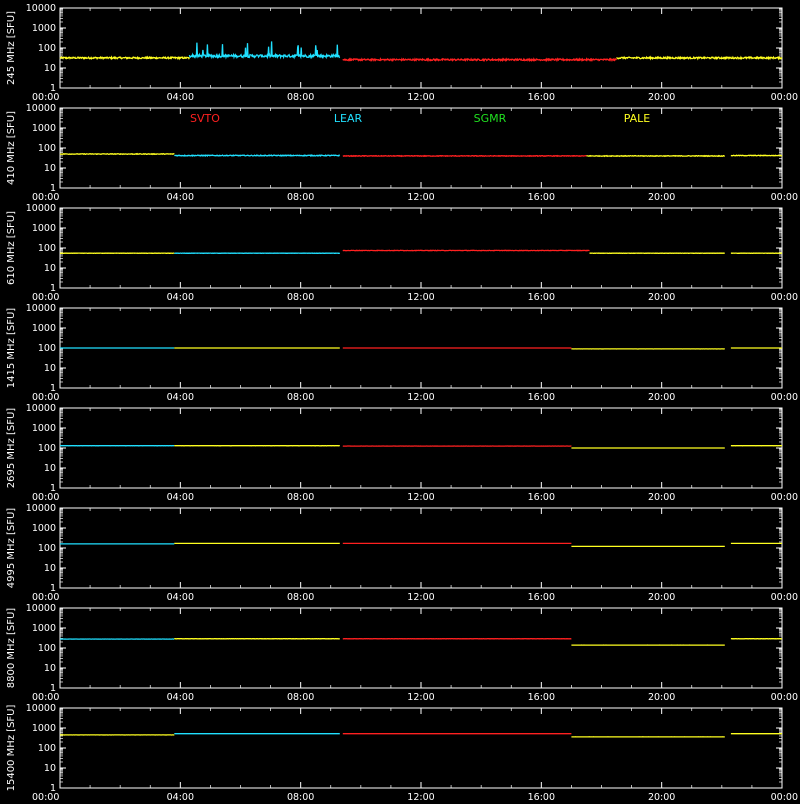  What do you see at coordinates (11, 448) in the screenshot?
I see `y-axis-label: 2695 MHz [SFU]` at bounding box center [11, 448].